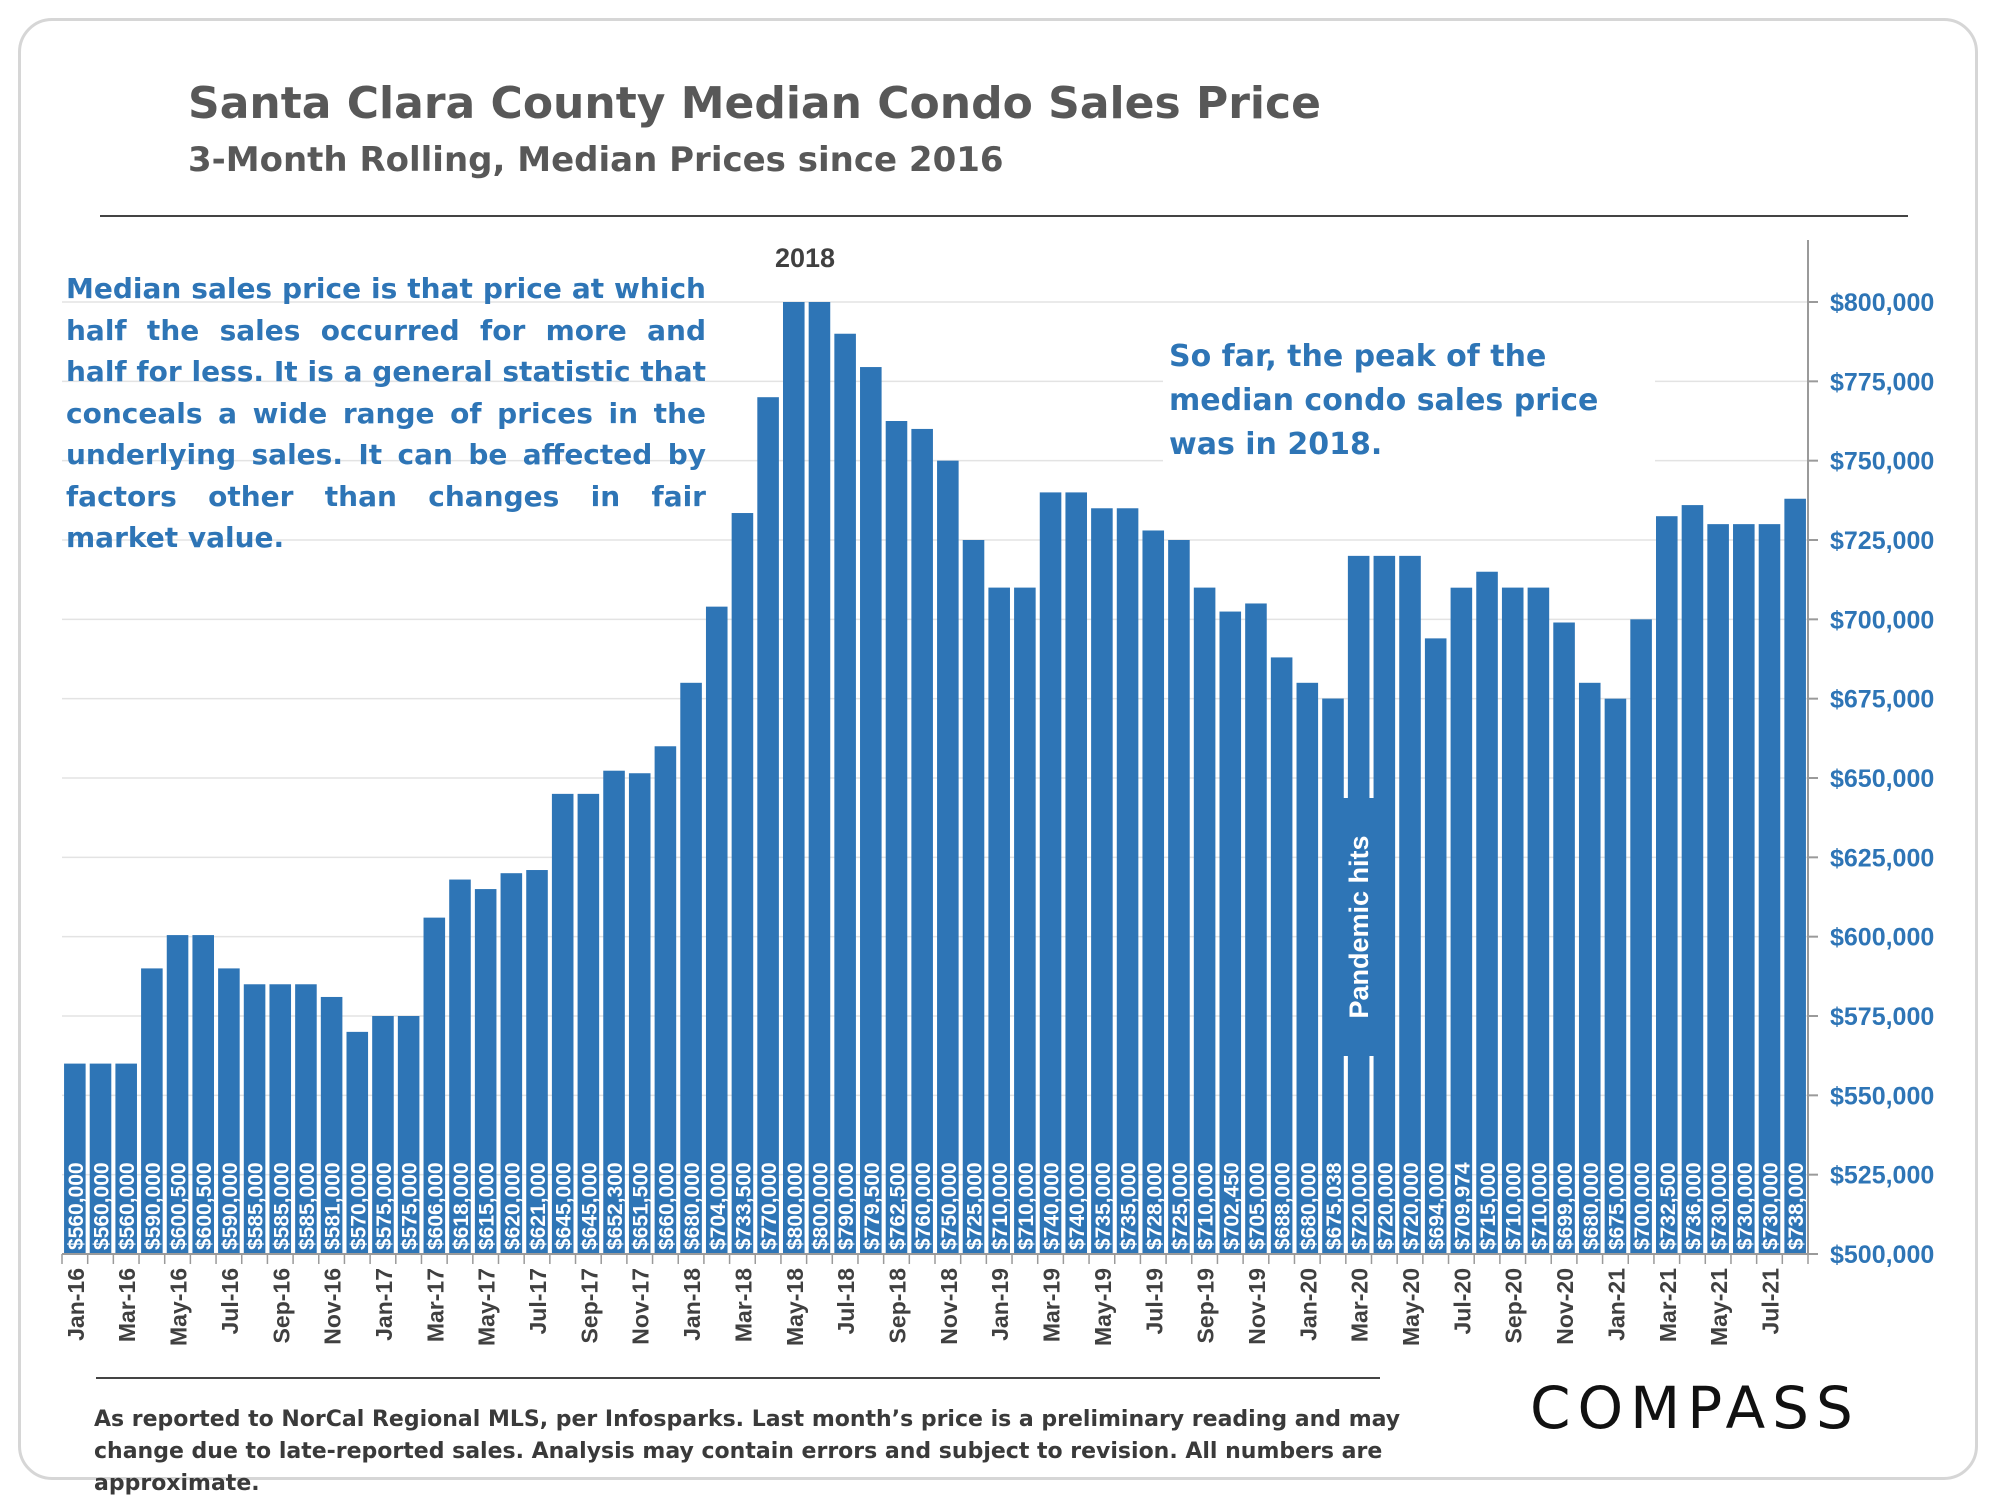 The width and height of the screenshot is (2000, 1500). What do you see at coordinates (1882, 303) in the screenshot?
I see `y-tick-label: $800,000` at bounding box center [1882, 303].